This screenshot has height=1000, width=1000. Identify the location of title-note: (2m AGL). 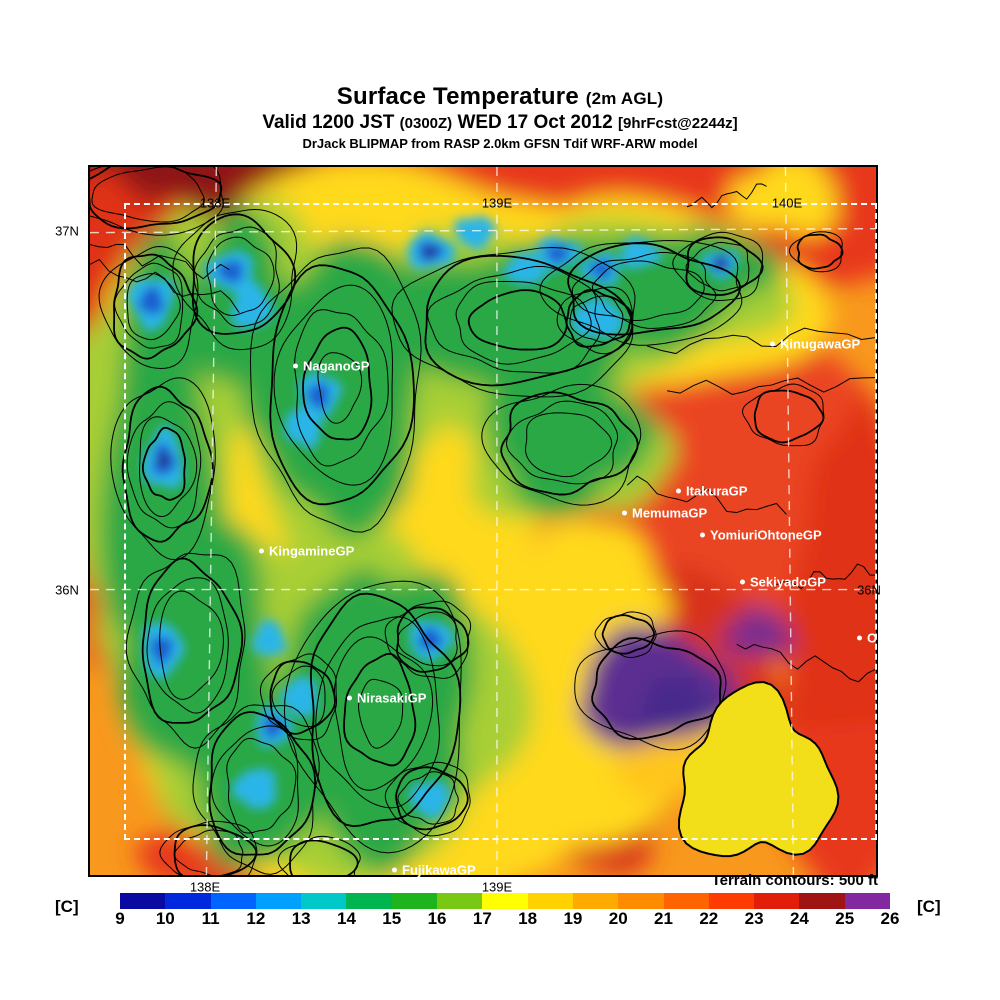
(624, 98).